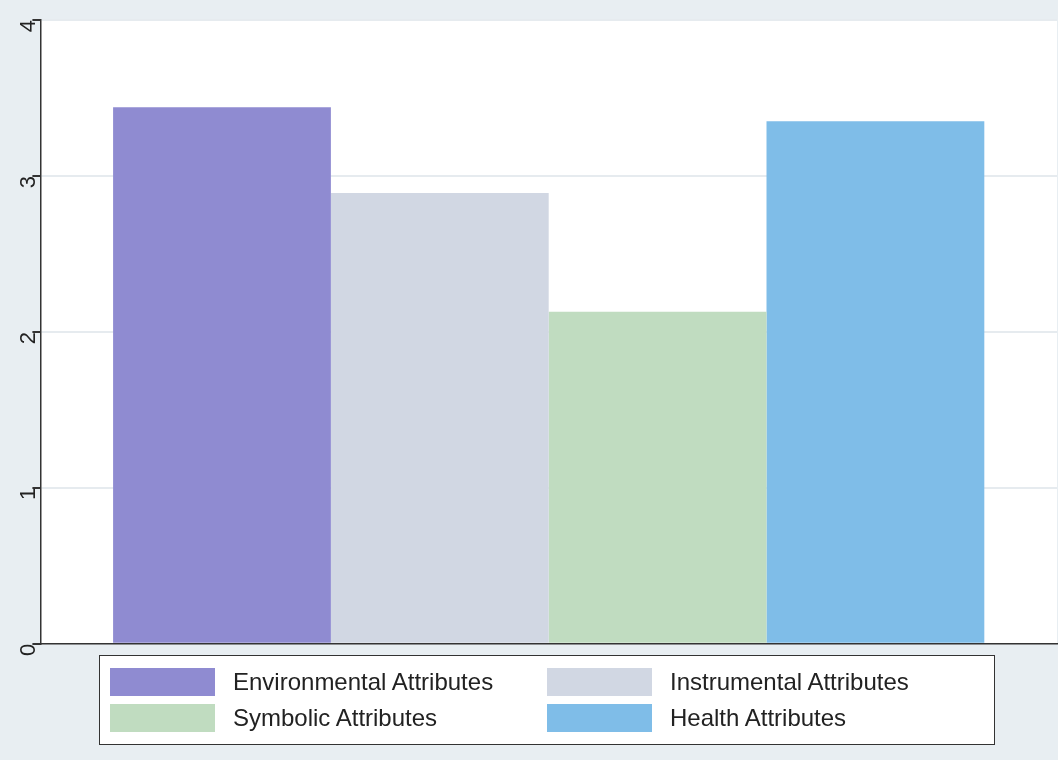  Describe the element at coordinates (28, 338) in the screenshot. I see `y-tick-label: 2` at that location.